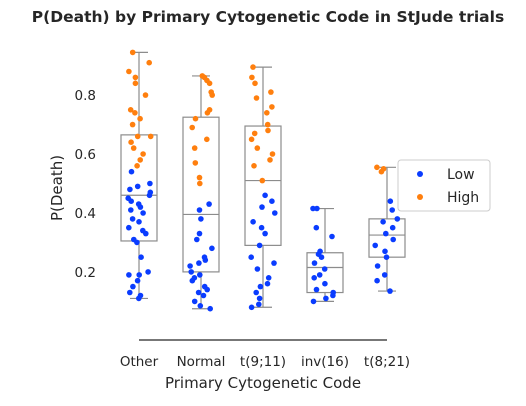 This screenshot has height=406, width=526. I want to click on x-tick-label: Normal, so click(201, 362).